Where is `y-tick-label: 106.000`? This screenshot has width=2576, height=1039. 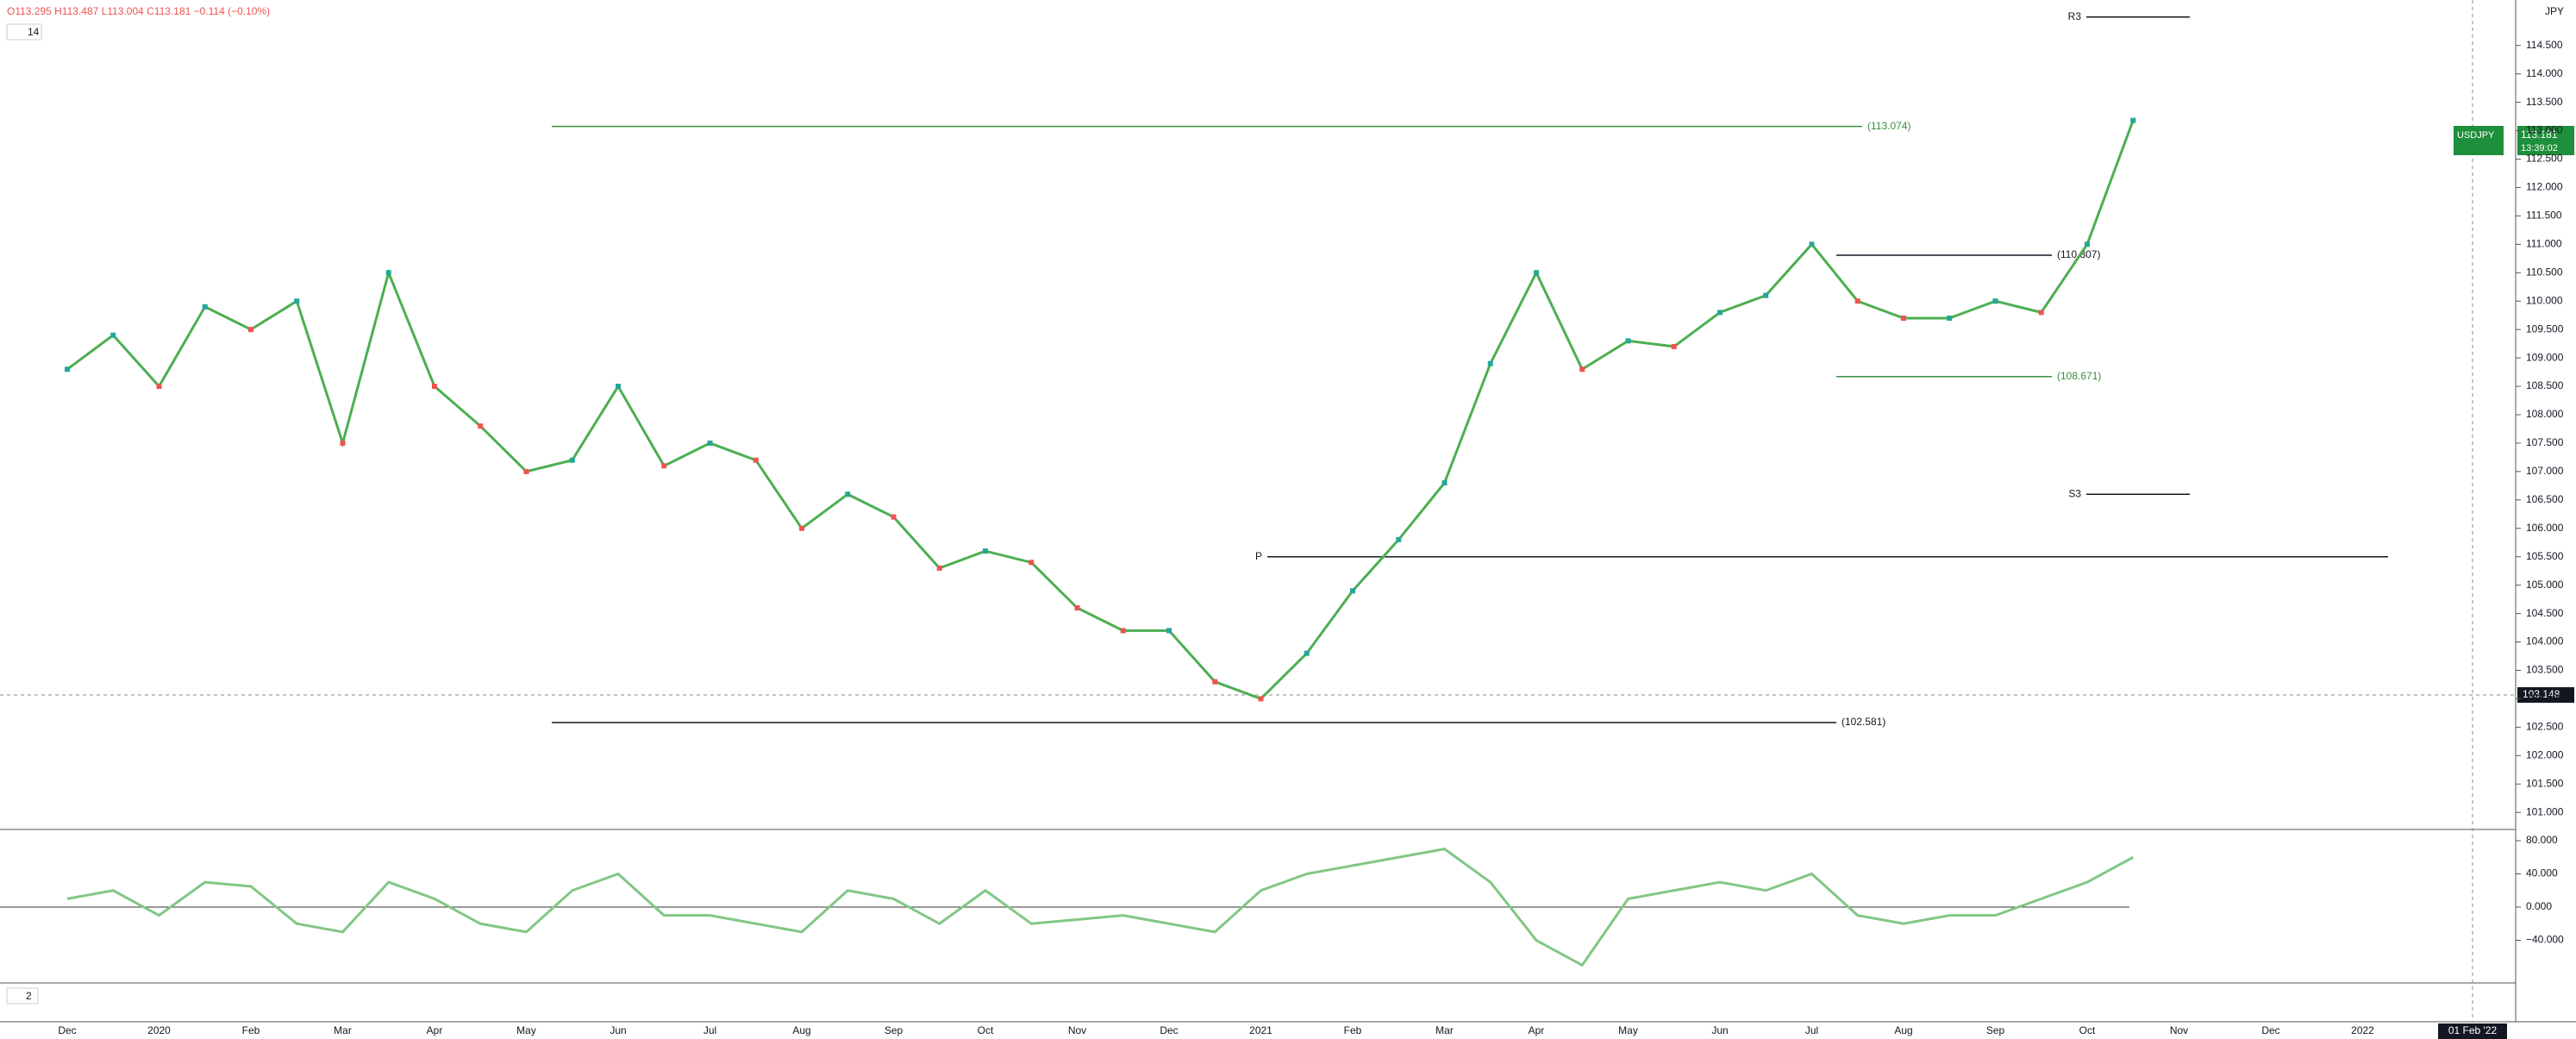
y-tick-label: 106.000 is located at coordinates (2545, 528).